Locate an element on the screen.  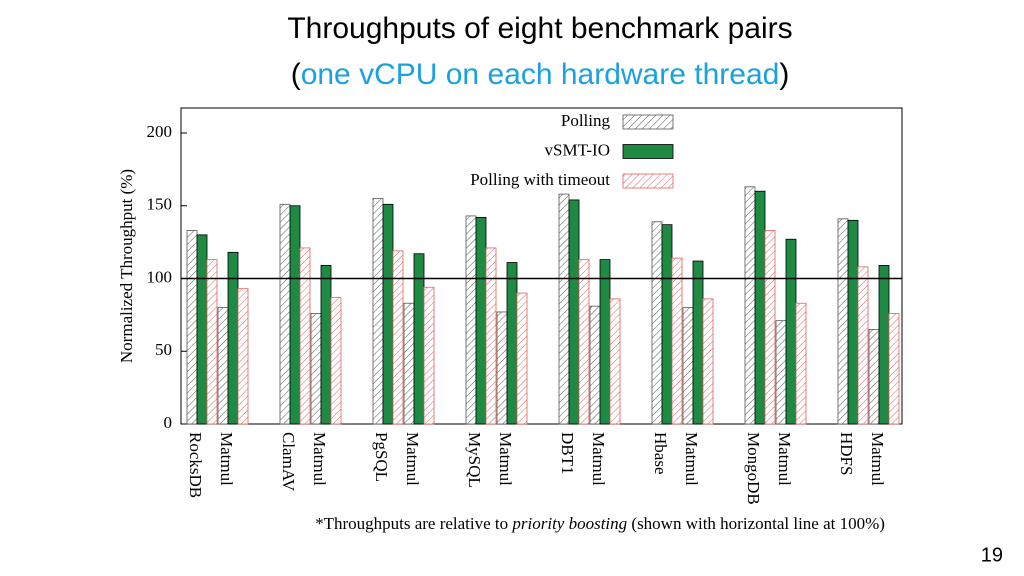
subtitle-paren: ) is located at coordinates (784, 74).